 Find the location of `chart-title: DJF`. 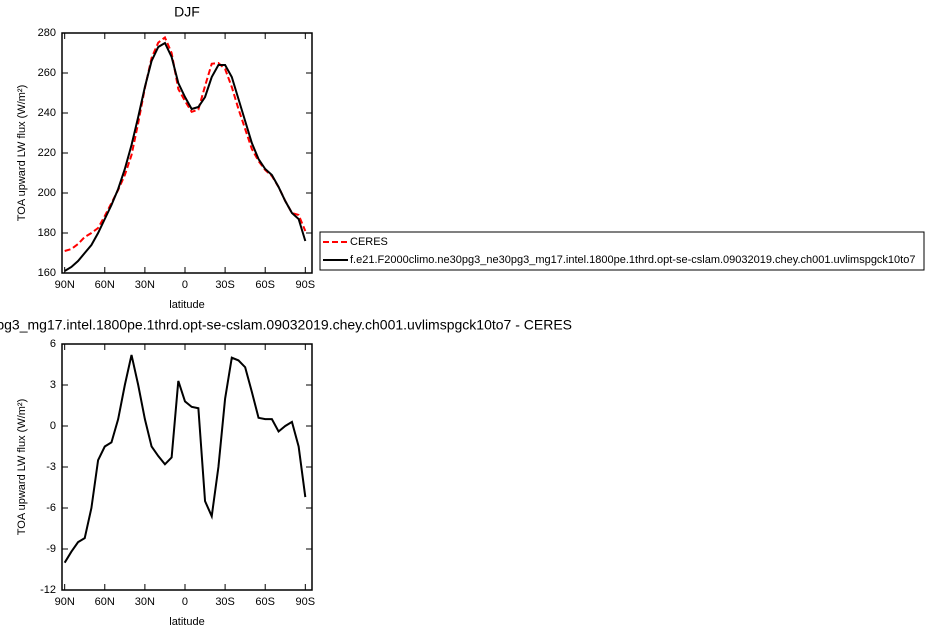

chart-title: DJF is located at coordinates (187, 12).